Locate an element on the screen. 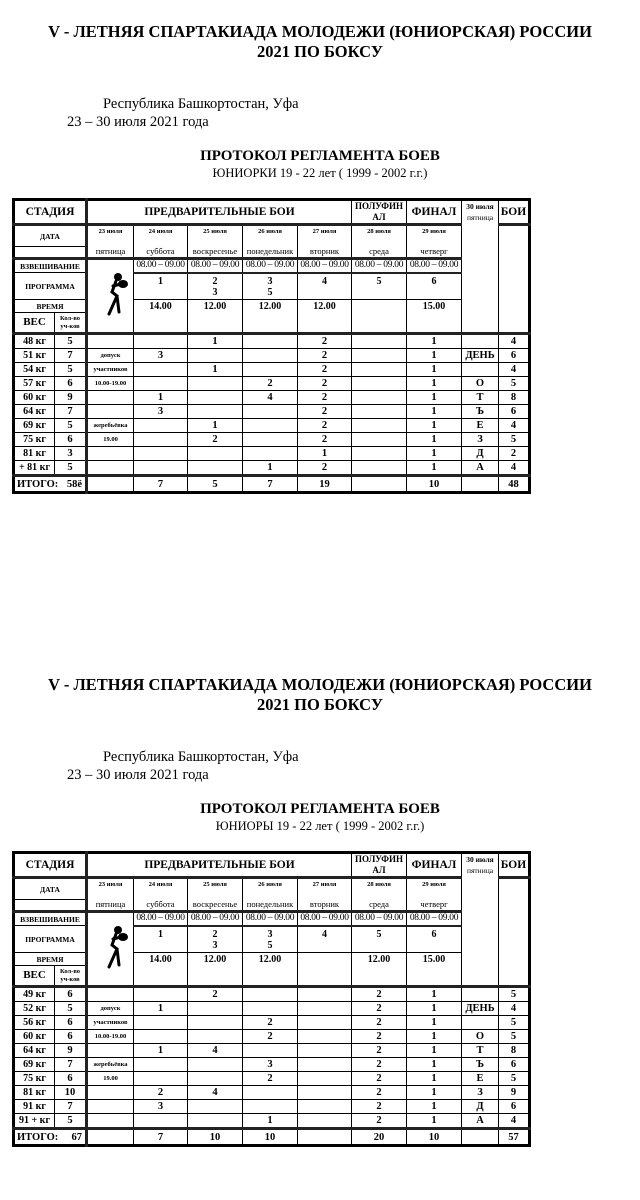 Image resolution: width=640 pixels, height=1200 pixels. table-row: 69 кг 7 жеребьёвка 3 2 1 Ъ 6 is located at coordinates (271, 1064).